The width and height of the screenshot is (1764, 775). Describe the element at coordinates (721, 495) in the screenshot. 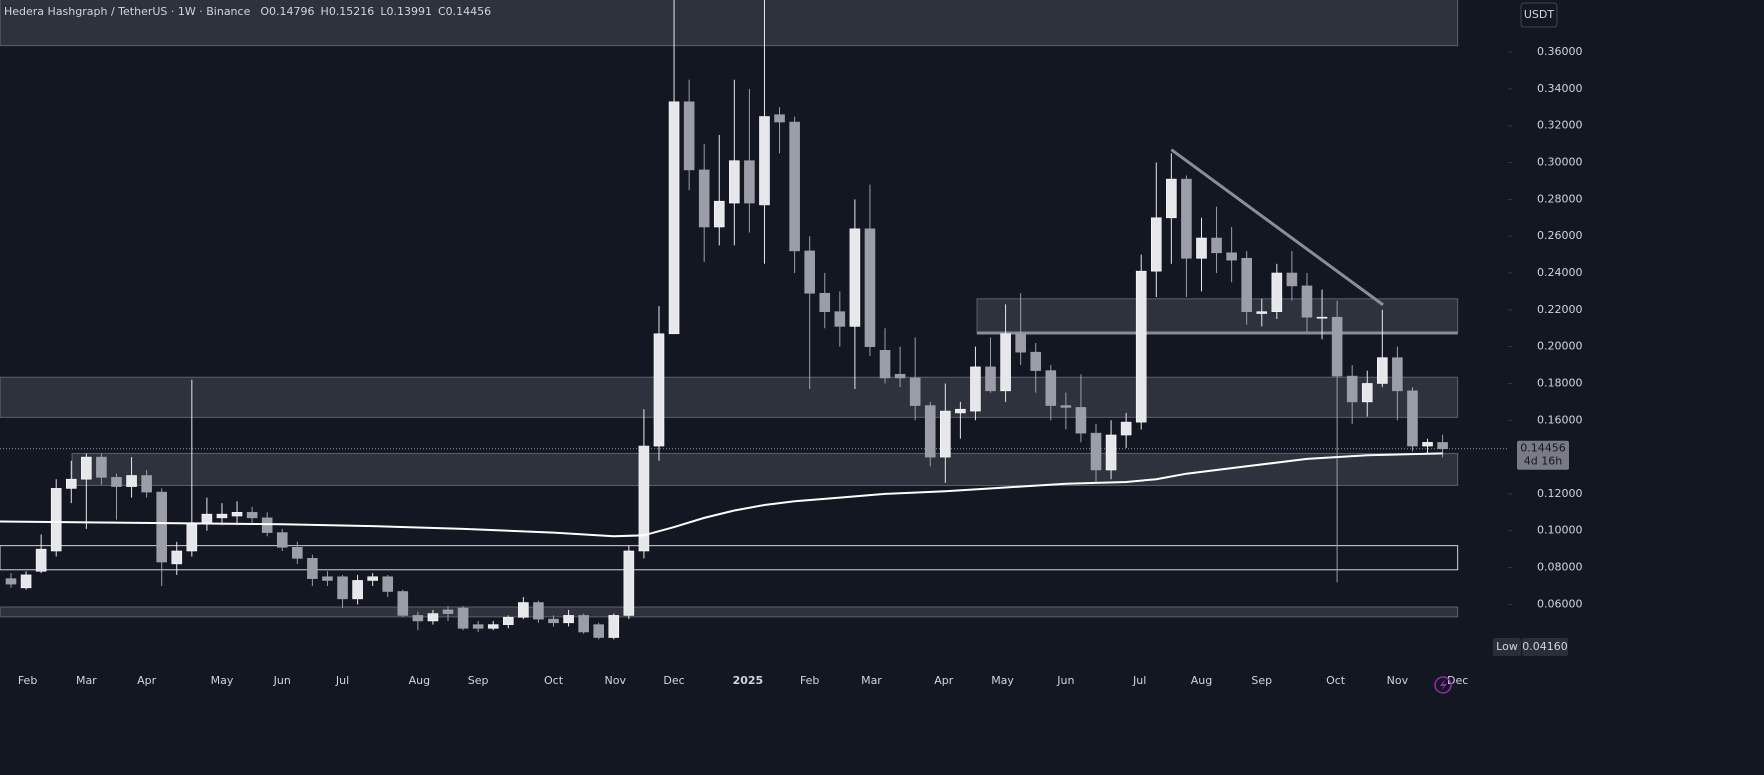

I see `moving-average` at that location.